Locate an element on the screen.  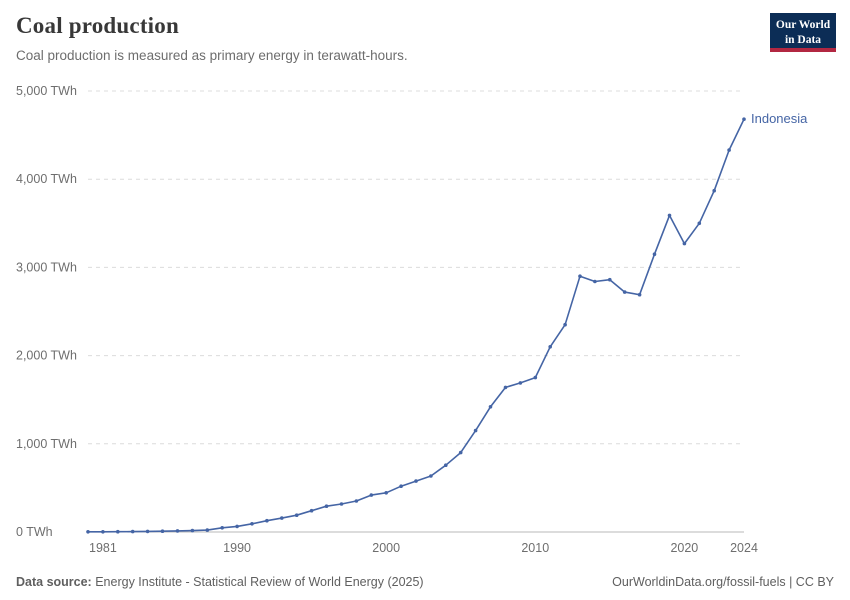
y-tick-label: 2,000 TWh is located at coordinates (46, 356).